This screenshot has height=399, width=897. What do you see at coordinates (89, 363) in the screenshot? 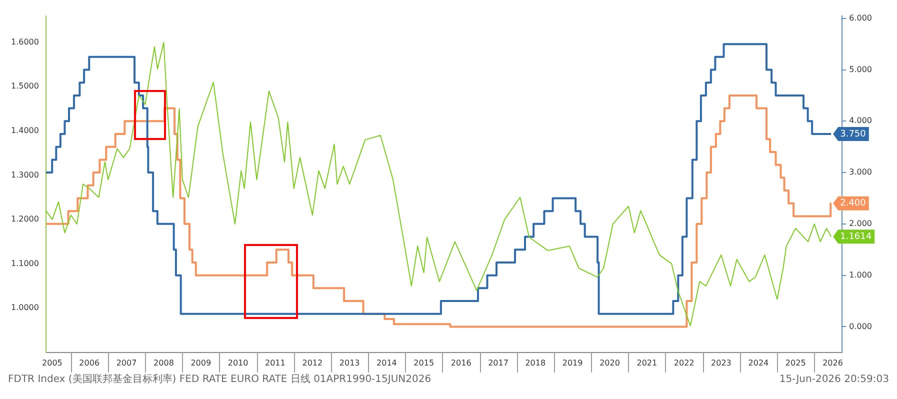
I see `x-tick-label: 2006` at bounding box center [89, 363].